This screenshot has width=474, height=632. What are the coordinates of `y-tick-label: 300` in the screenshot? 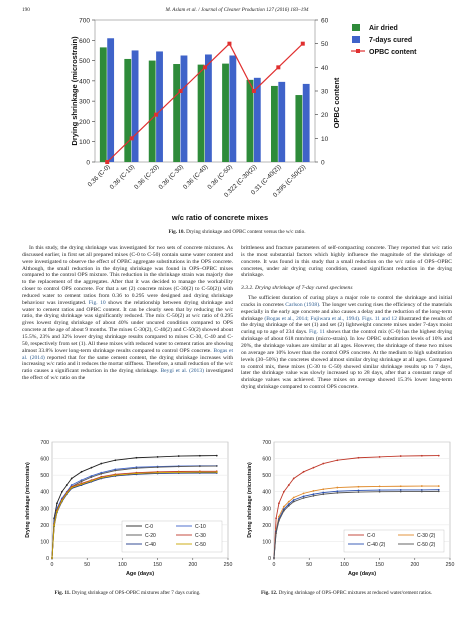 It's located at (84, 102).